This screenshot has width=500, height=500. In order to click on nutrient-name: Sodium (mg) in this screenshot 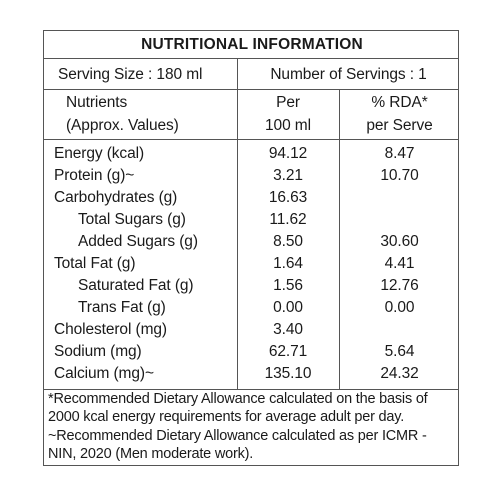, I will do `click(98, 351)`.